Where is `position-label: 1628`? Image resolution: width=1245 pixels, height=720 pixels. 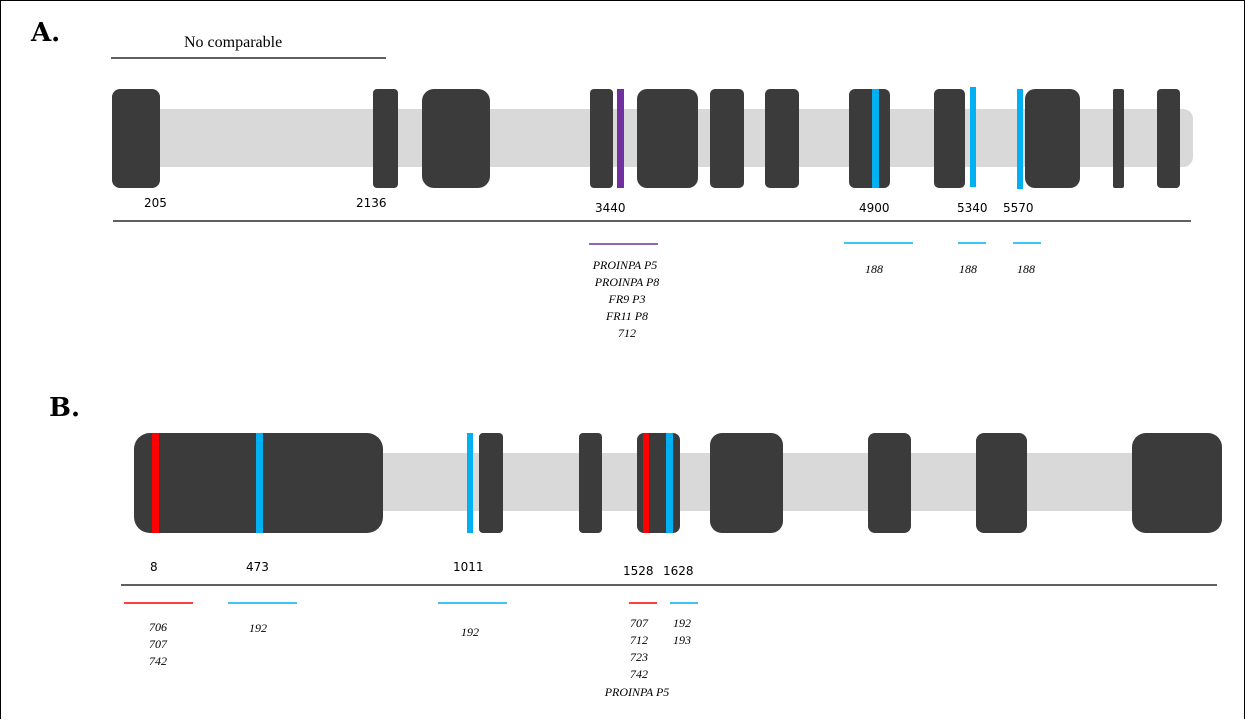
position-label: 1628 is located at coordinates (678, 571).